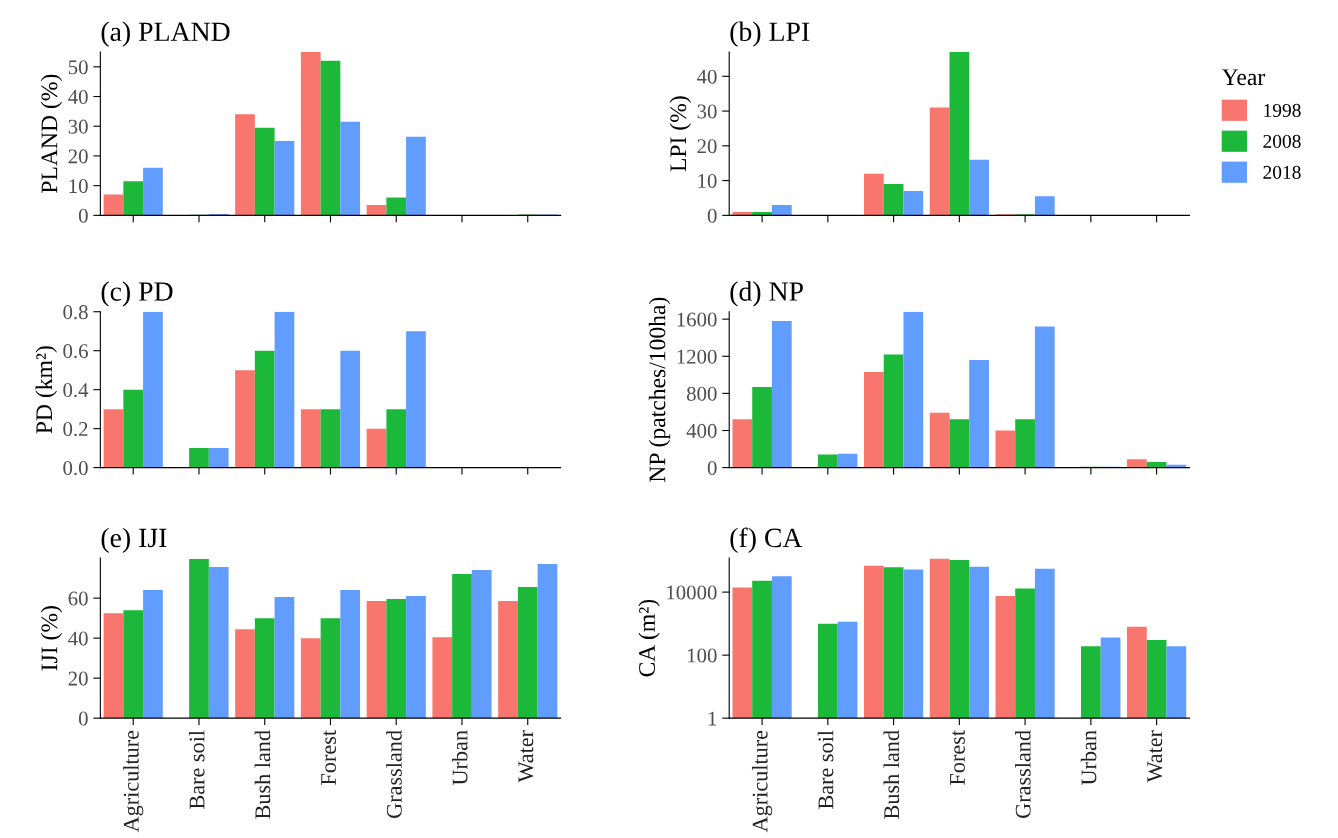  Describe the element at coordinates (76, 390) in the screenshot. I see `y-tick-label: 0.4` at that location.